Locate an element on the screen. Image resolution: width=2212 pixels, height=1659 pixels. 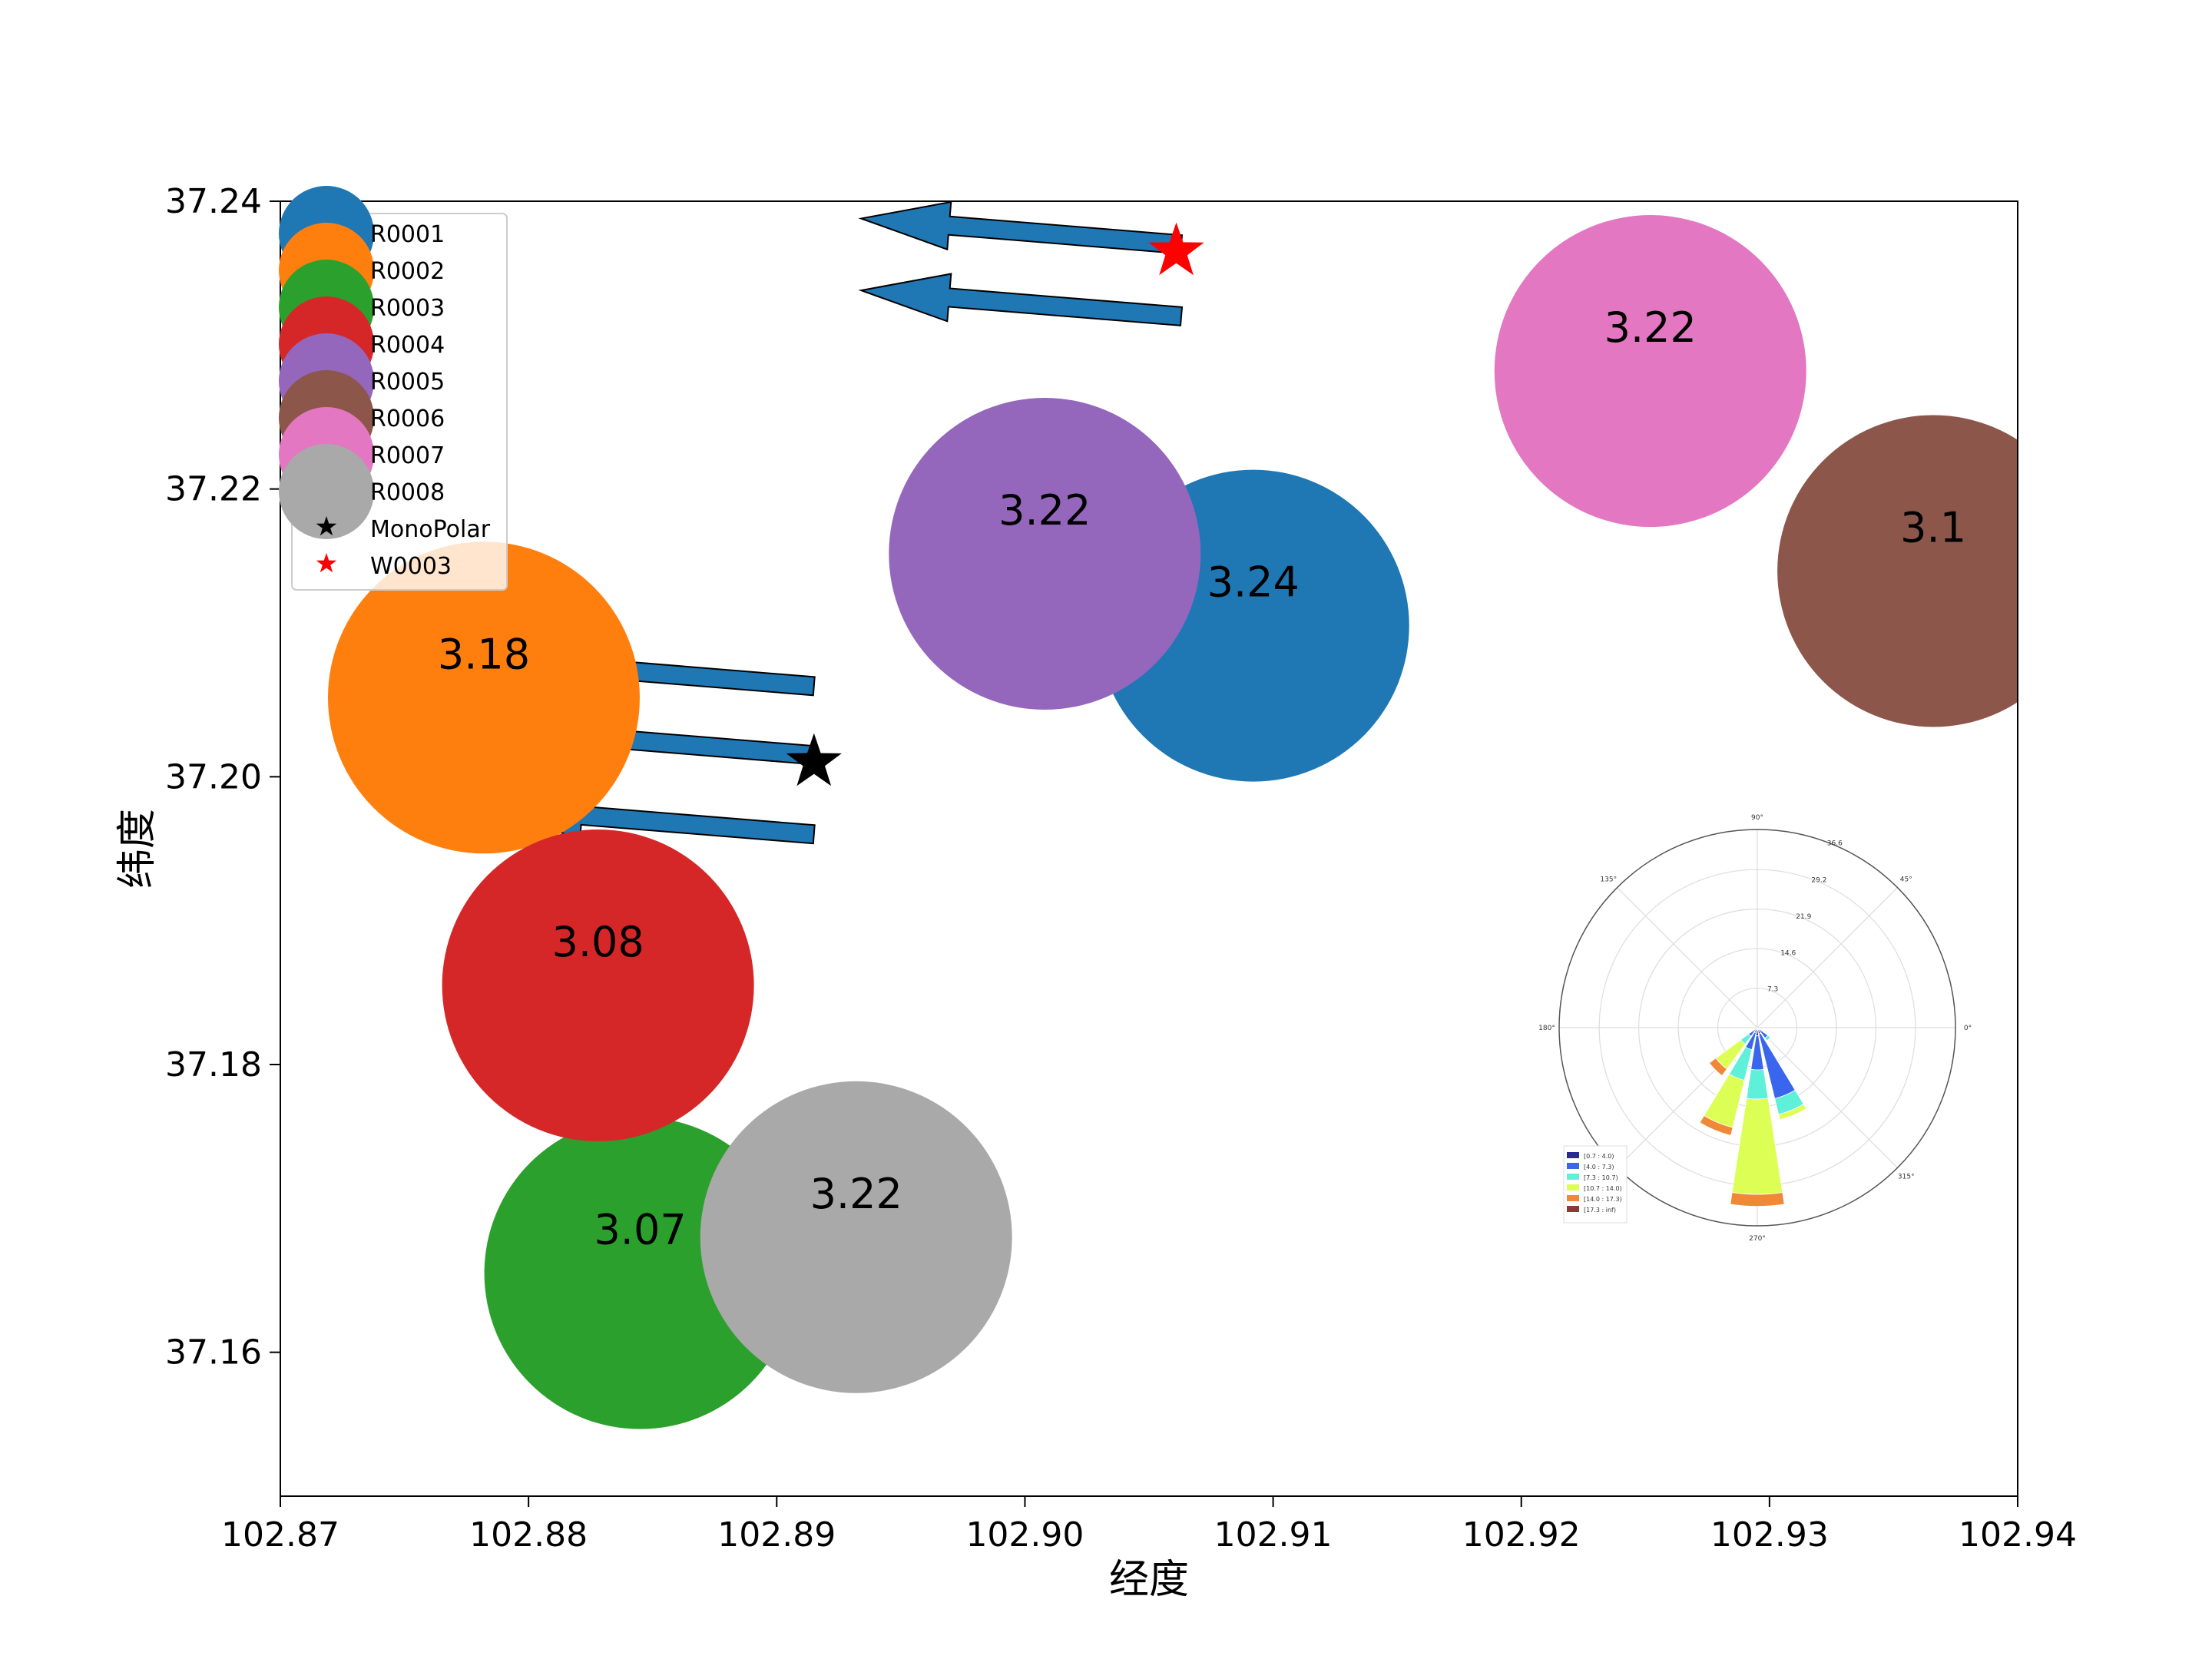
bubble-value-label: 3.1 is located at coordinates (1933, 527).